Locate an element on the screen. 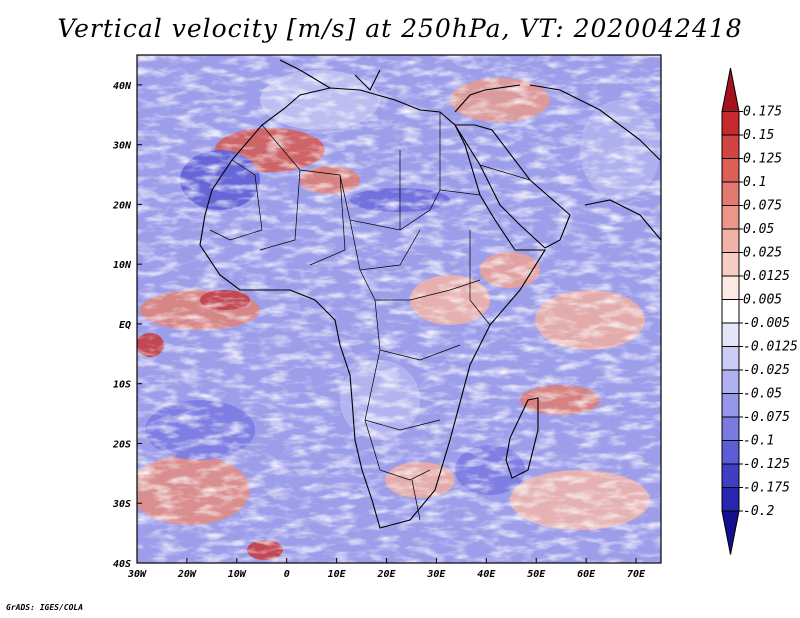  lat-tick-label: 10N is located at coordinates (122, 265).